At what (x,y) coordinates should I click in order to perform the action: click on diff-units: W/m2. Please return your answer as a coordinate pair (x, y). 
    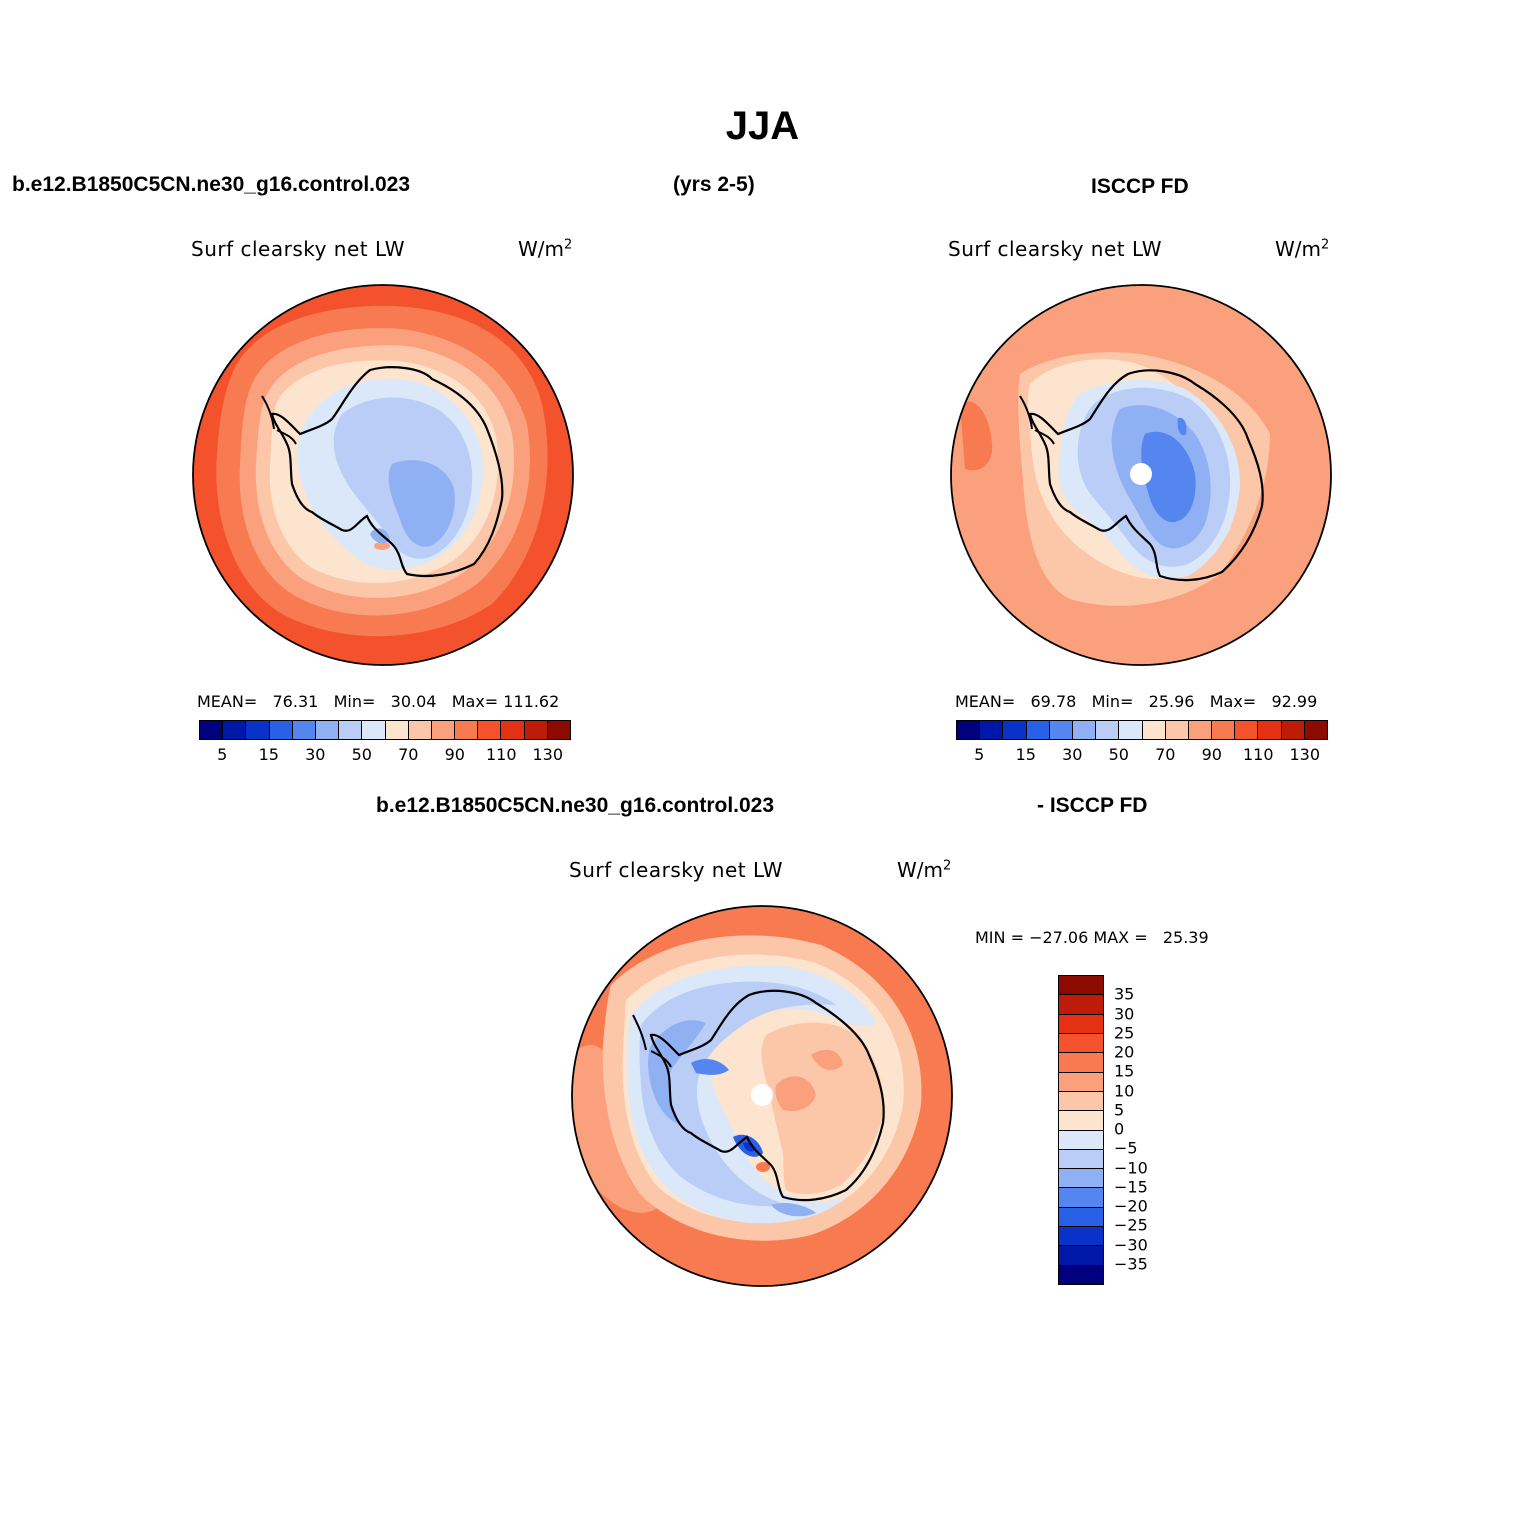
    Looking at the image, I should click on (924, 870).